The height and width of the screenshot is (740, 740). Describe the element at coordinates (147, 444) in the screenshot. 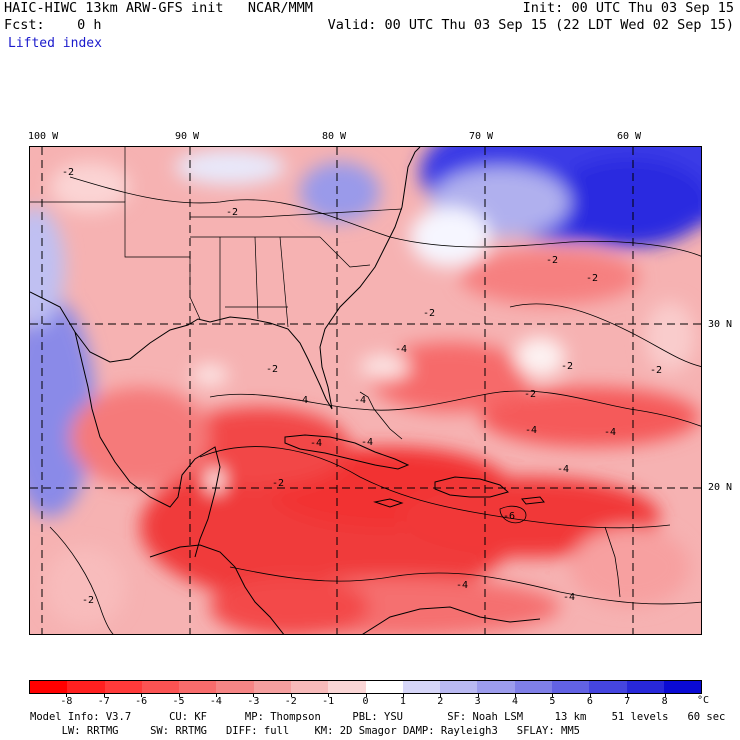

I see `mexico-coastline` at that location.